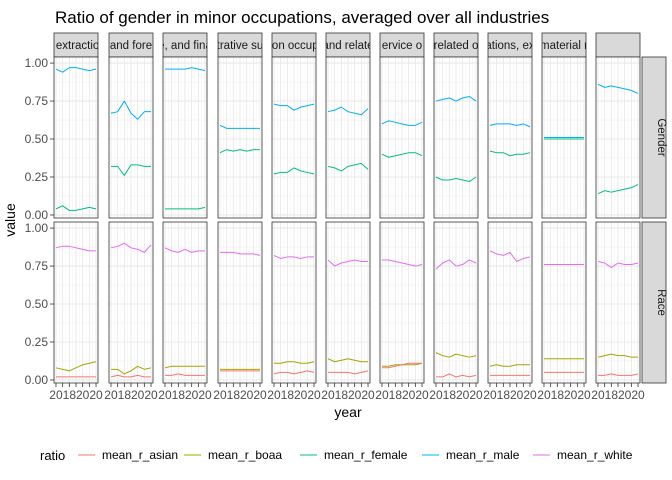  I want to click on row-strip-label: Gender, so click(661, 137).